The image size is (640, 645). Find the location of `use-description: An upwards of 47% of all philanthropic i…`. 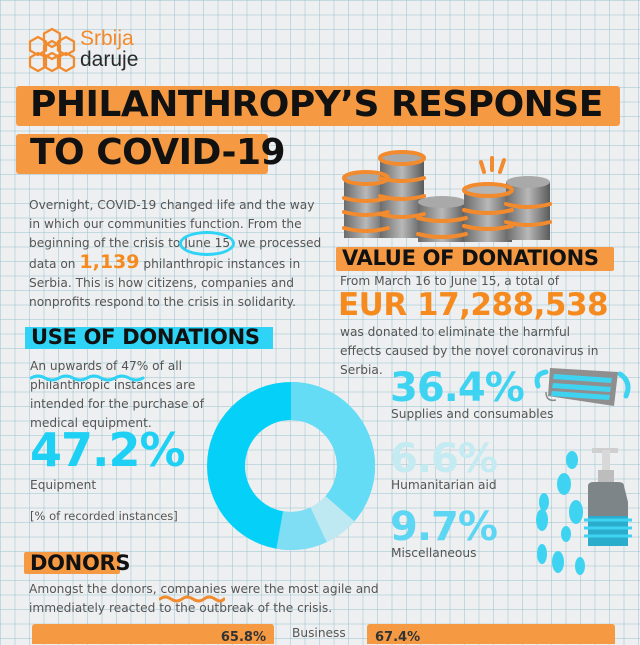

use-description: An upwards of 47% of all philanthropic i… is located at coordinates (130, 395).